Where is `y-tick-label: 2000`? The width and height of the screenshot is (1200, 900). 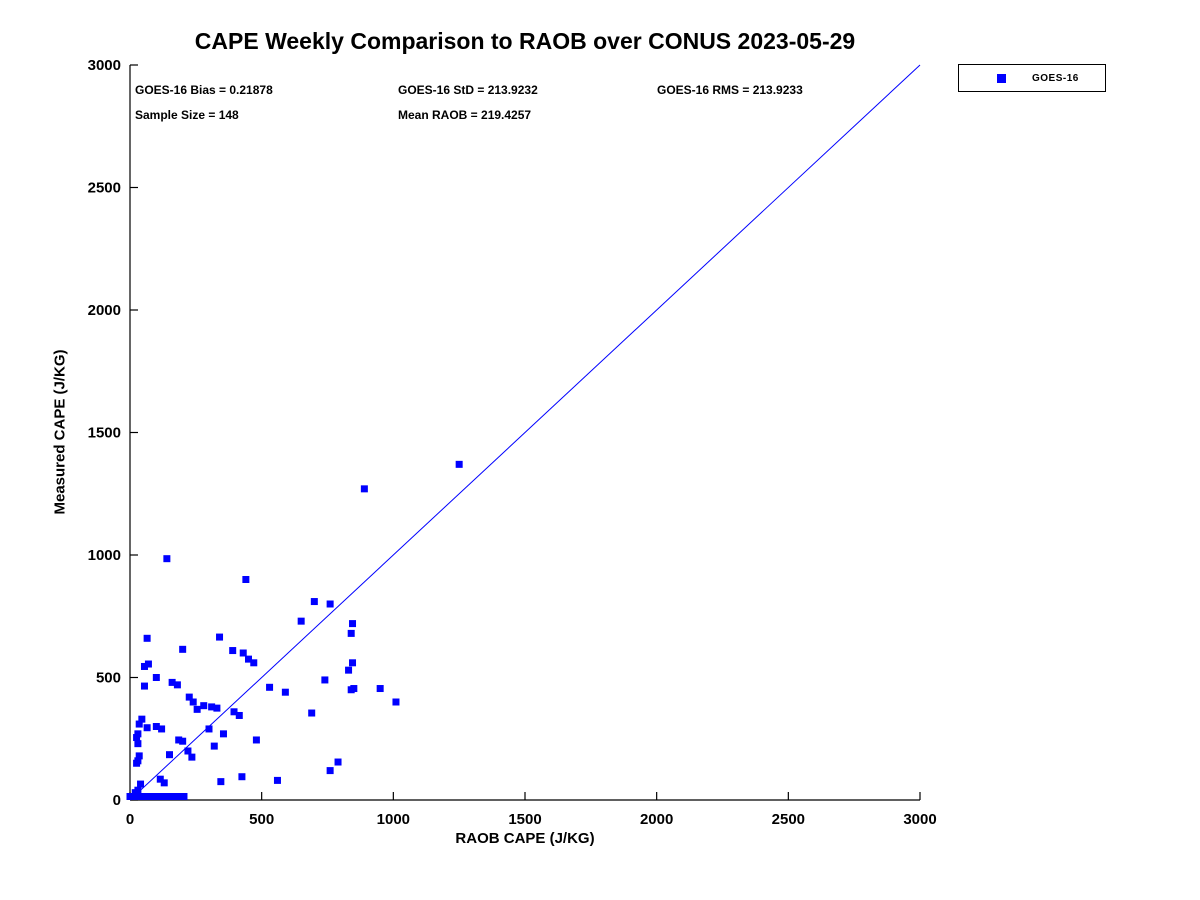
y-tick-label: 2000 is located at coordinates (104, 310).